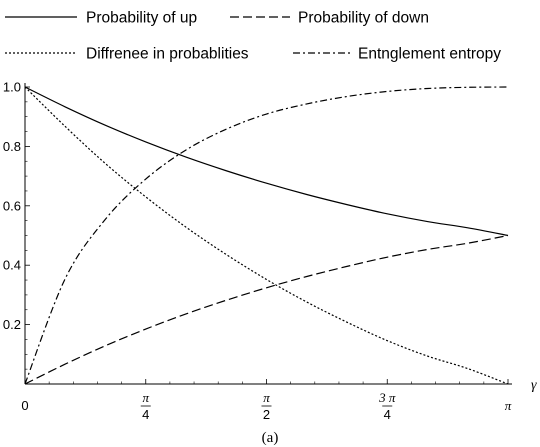 This screenshot has height=447, width=540. Describe the element at coordinates (12, 324) in the screenshot. I see `y-tick-label: 0.2` at that location.